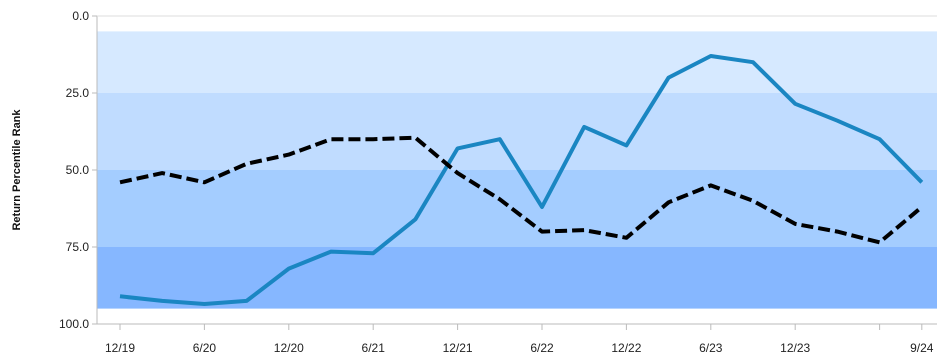  I want to click on y-tick-label: 75.0, so click(78, 247).